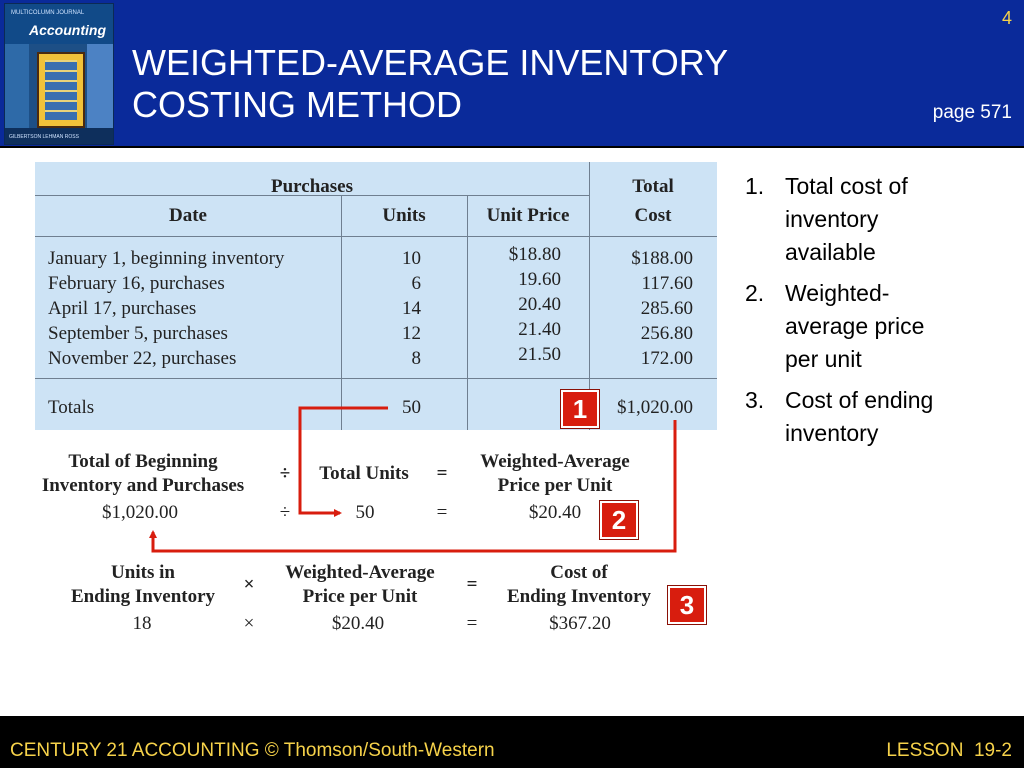  Describe the element at coordinates (136, 283) in the screenshot. I see `table-cell-date: February 16, purchases` at that location.